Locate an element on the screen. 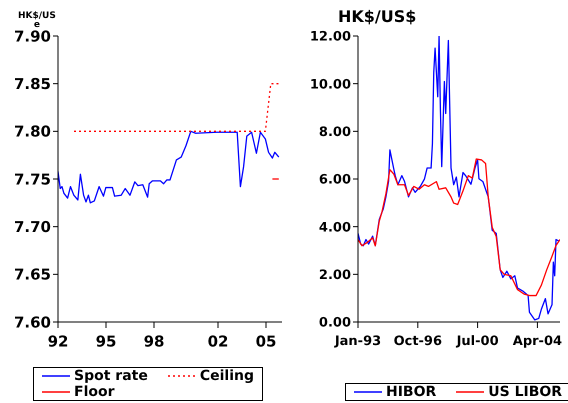 This screenshot has width=568, height=403. y-tick-label: 8.00 is located at coordinates (334, 132).